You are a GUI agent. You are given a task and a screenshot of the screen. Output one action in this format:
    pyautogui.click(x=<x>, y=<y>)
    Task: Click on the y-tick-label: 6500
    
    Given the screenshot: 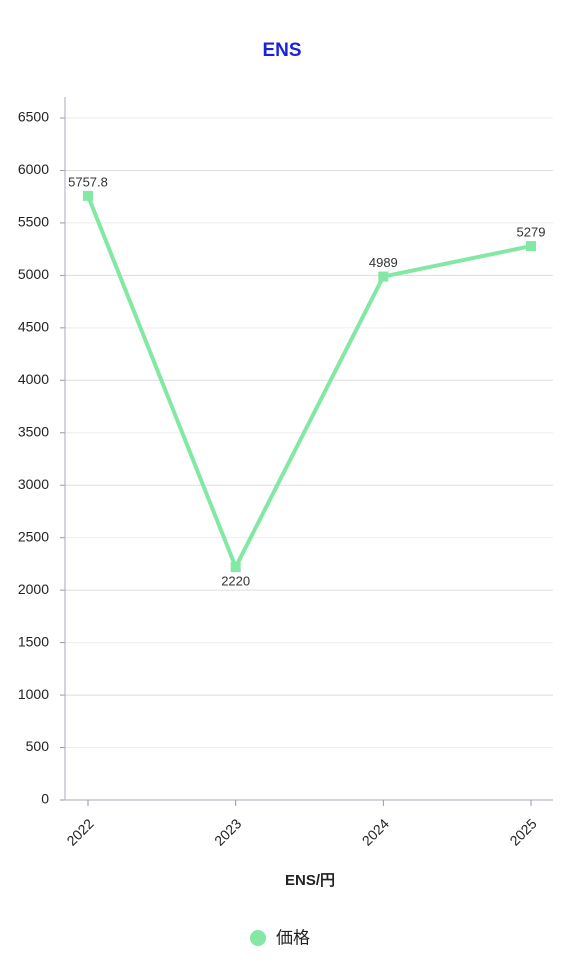 What is the action you would take?
    pyautogui.click(x=33, y=117)
    